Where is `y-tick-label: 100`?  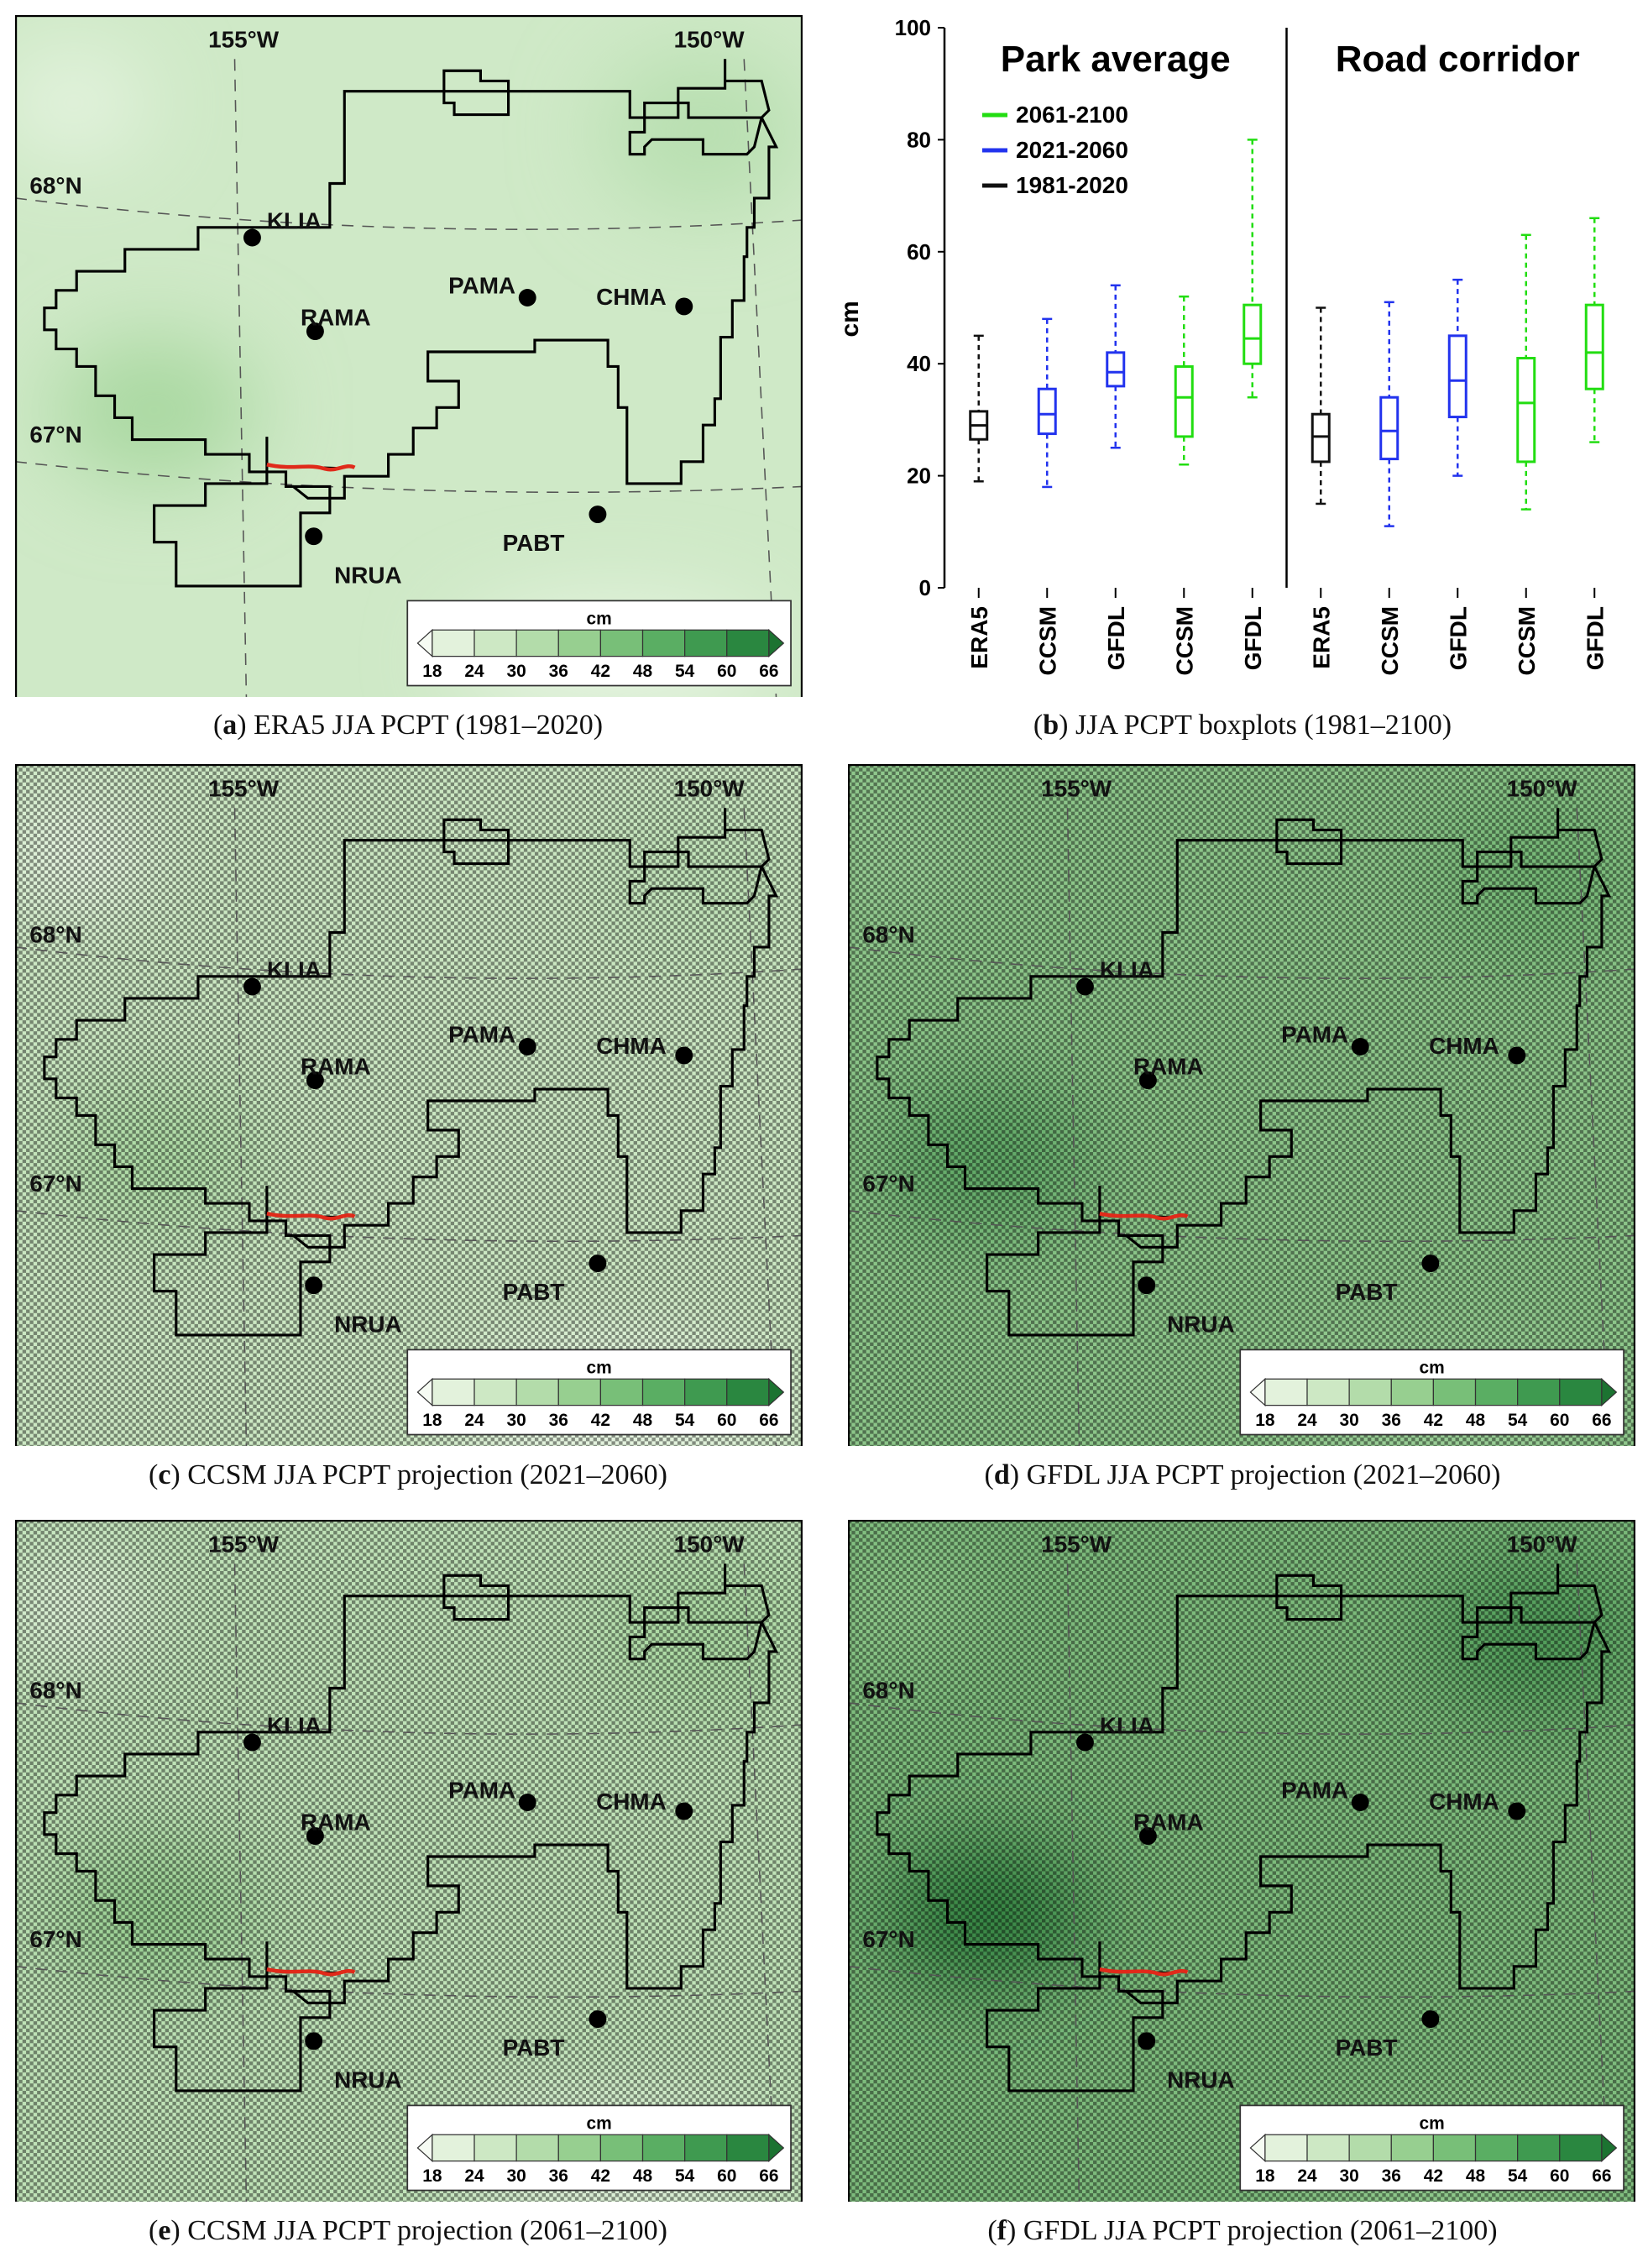
y-tick-label: 100 is located at coordinates (913, 27).